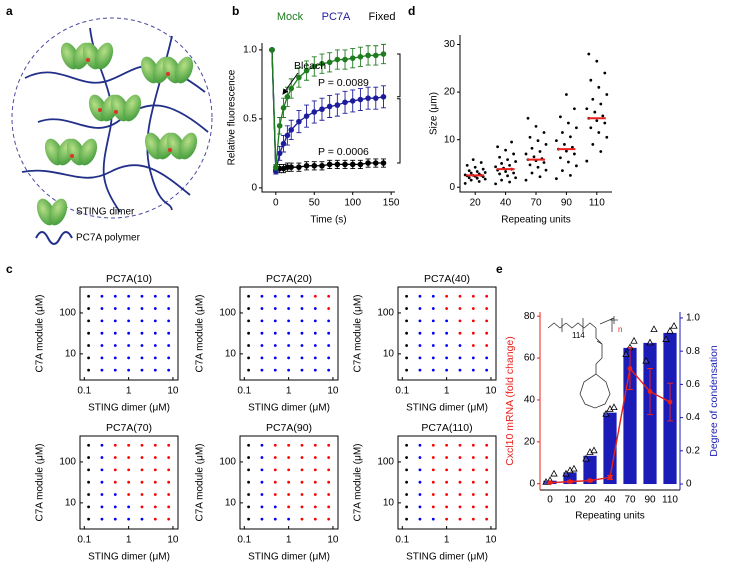 The width and height of the screenshot is (730, 576). I want to click on annotation: P = 0.0006, so click(343, 152).